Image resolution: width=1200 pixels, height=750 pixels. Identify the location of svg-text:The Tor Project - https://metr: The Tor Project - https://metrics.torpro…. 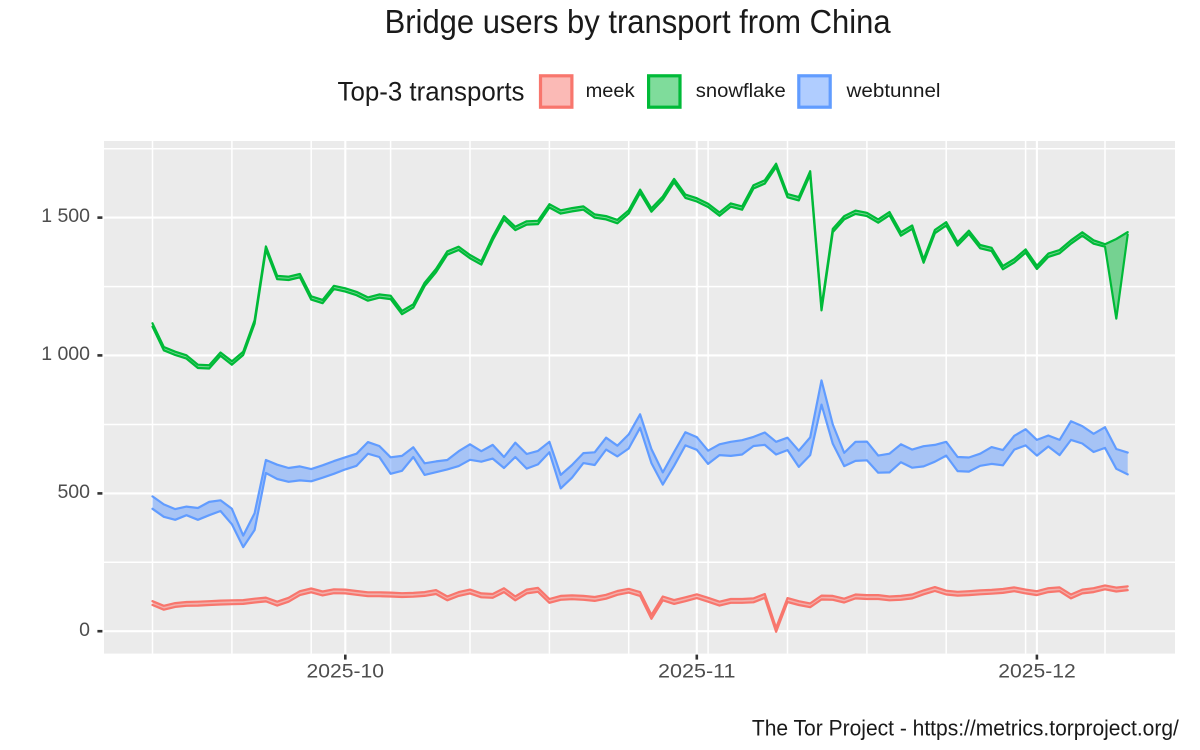
(966, 727).